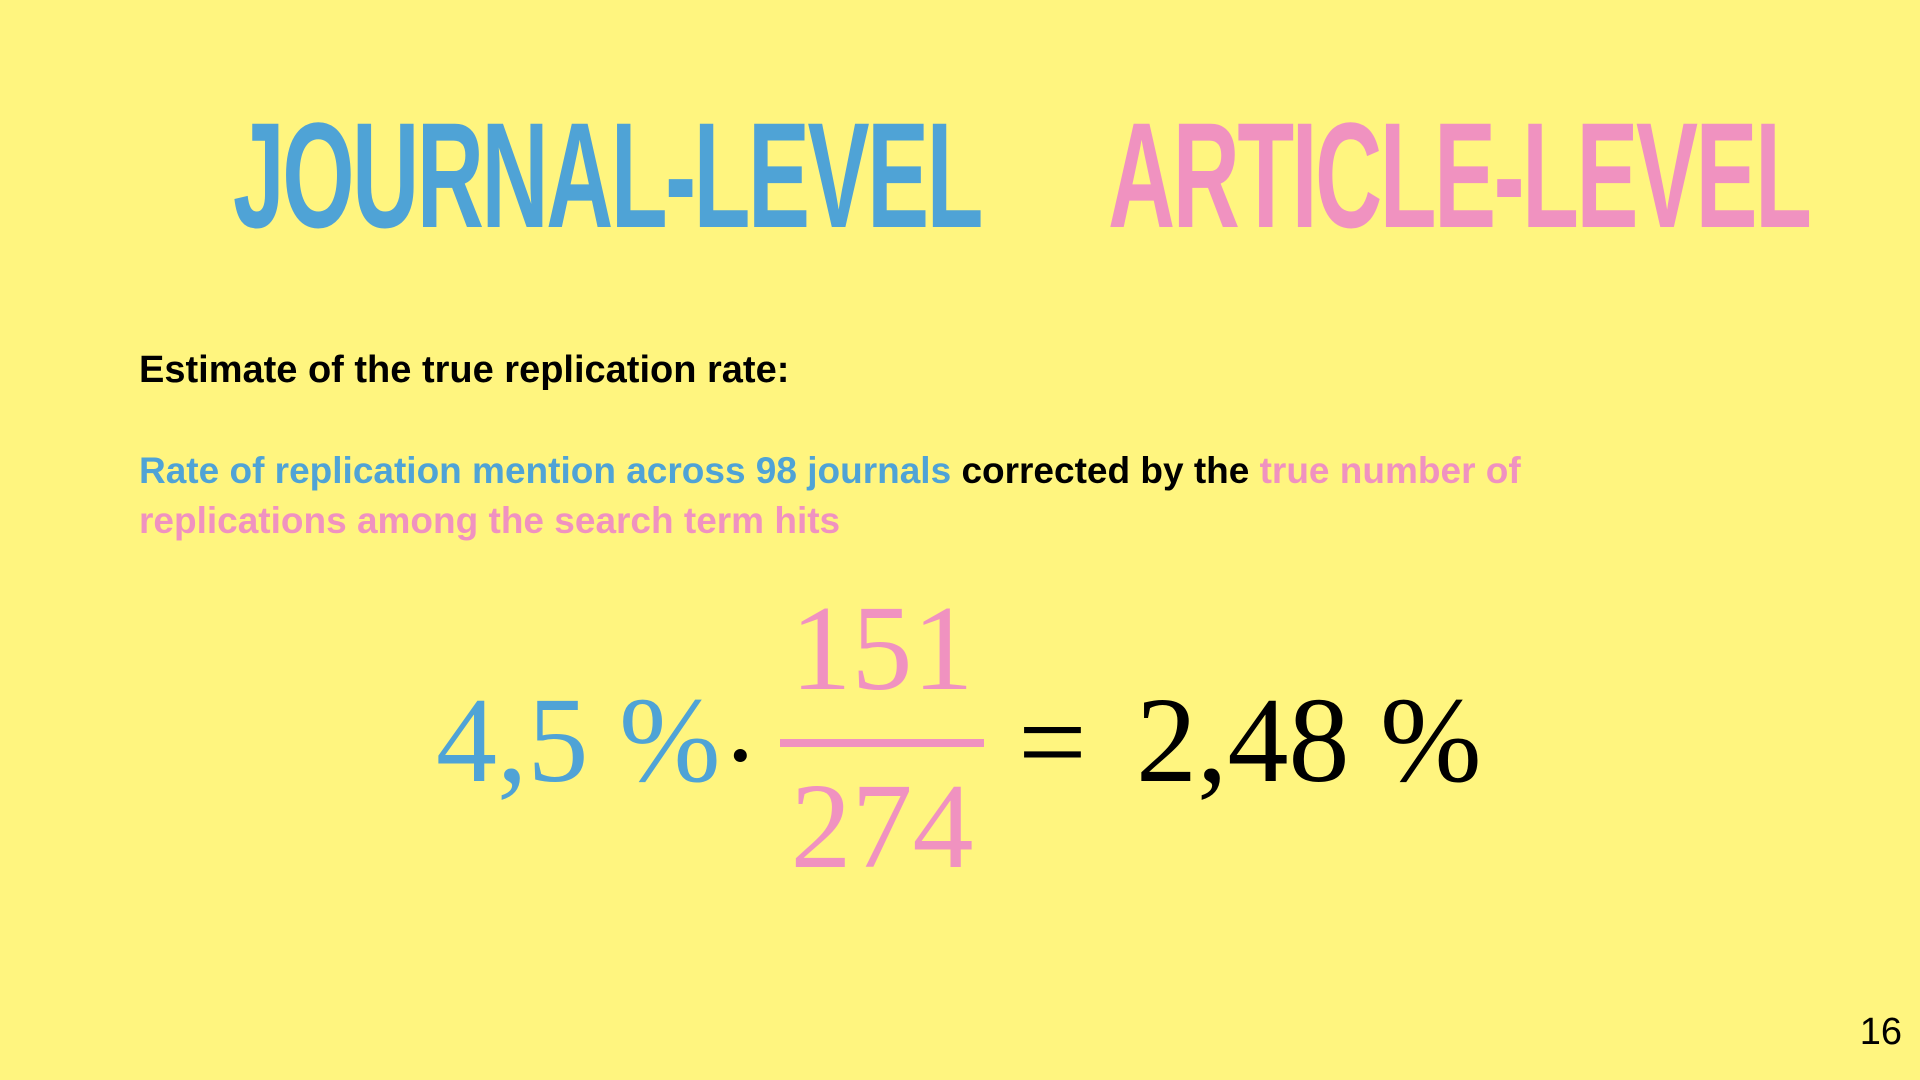 This screenshot has height=1080, width=1920. What do you see at coordinates (1460, 175) in the screenshot?
I see `article-level-heading: ARTICLE-LEVEL` at bounding box center [1460, 175].